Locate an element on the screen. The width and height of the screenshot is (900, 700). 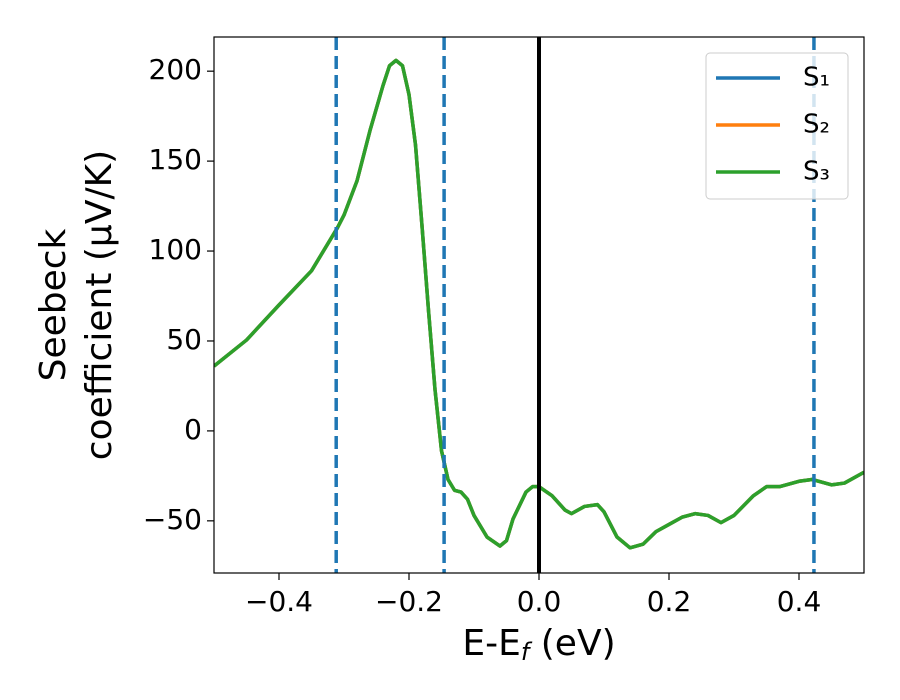
y-tick-label: −50 is located at coordinates (172, 519).